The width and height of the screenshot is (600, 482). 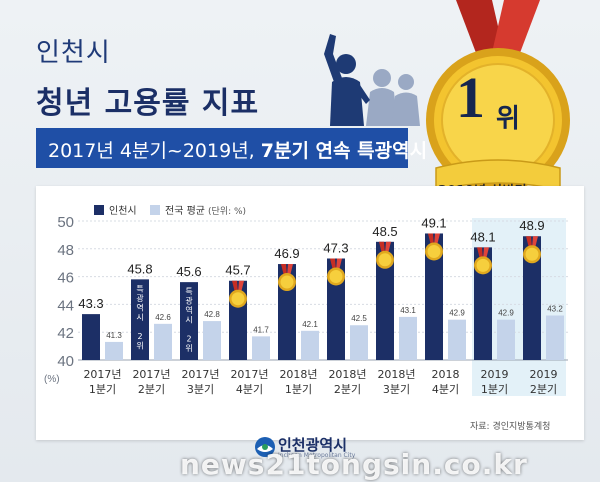 I want to click on subtitle-plain: 2017년 4분기~2019년,, so click(x=154, y=151).